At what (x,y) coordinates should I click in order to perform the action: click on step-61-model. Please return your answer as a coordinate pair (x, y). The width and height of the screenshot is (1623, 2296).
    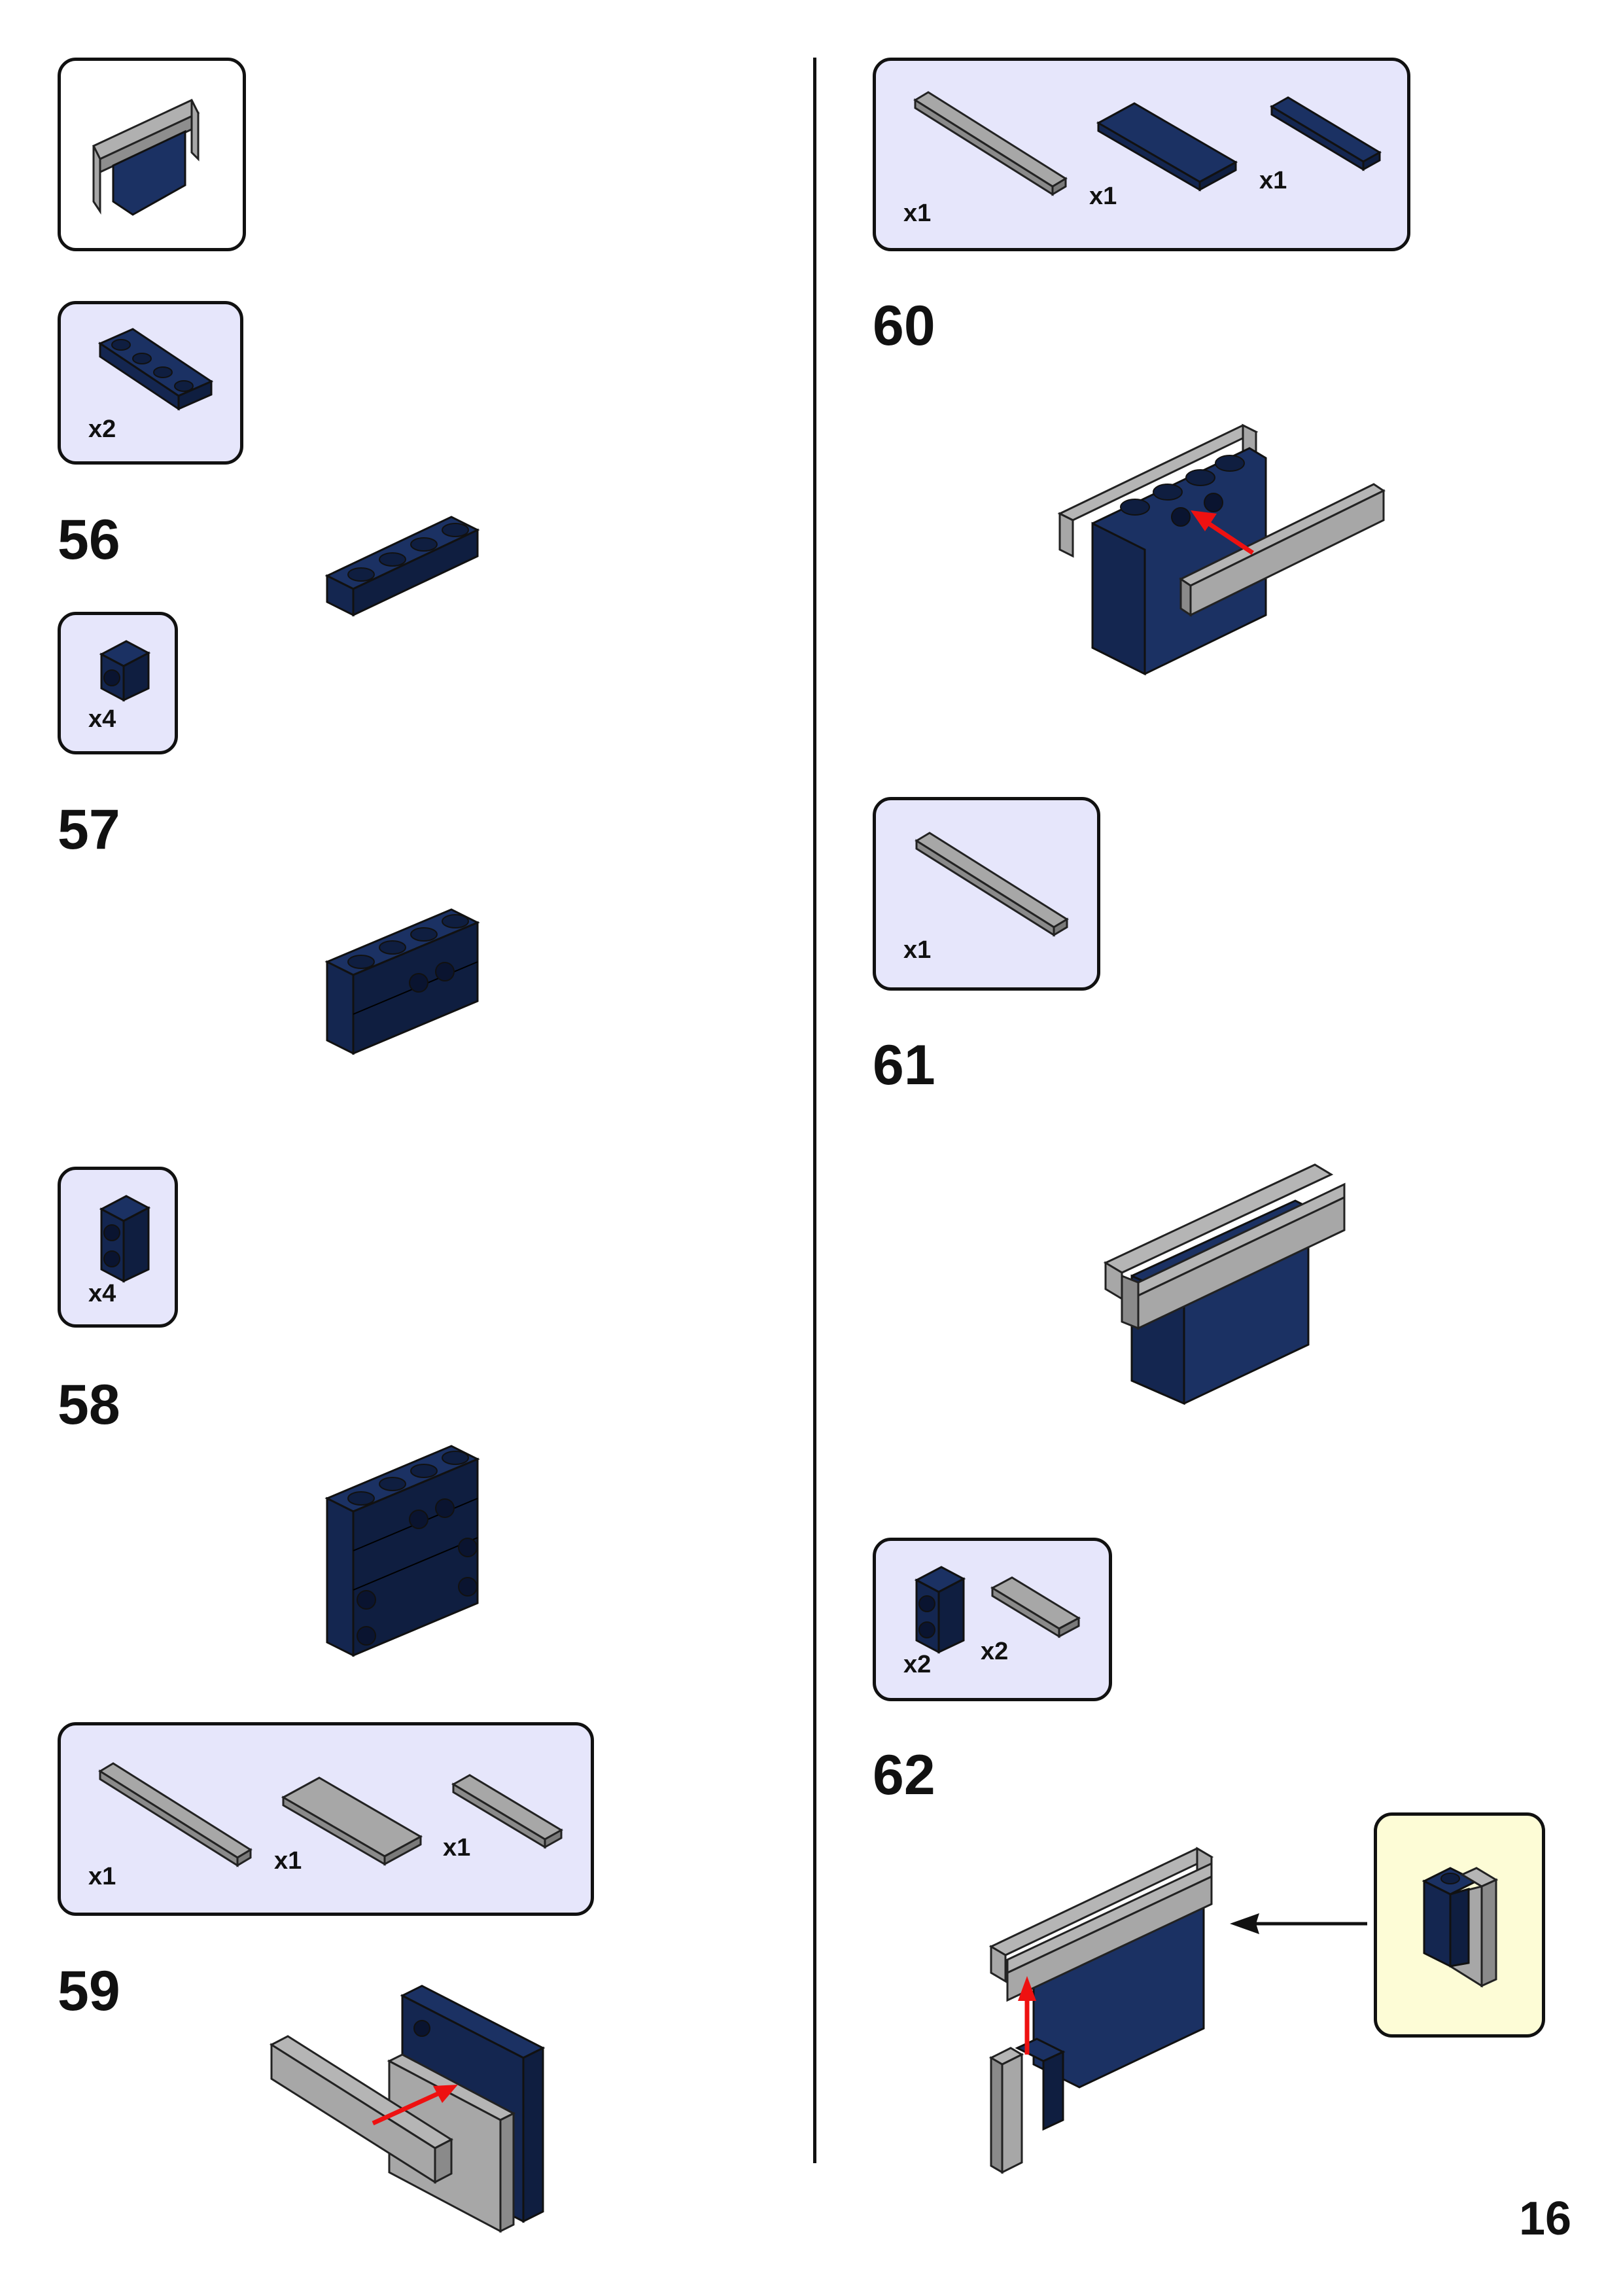
    Looking at the image, I should click on (1224, 1284).